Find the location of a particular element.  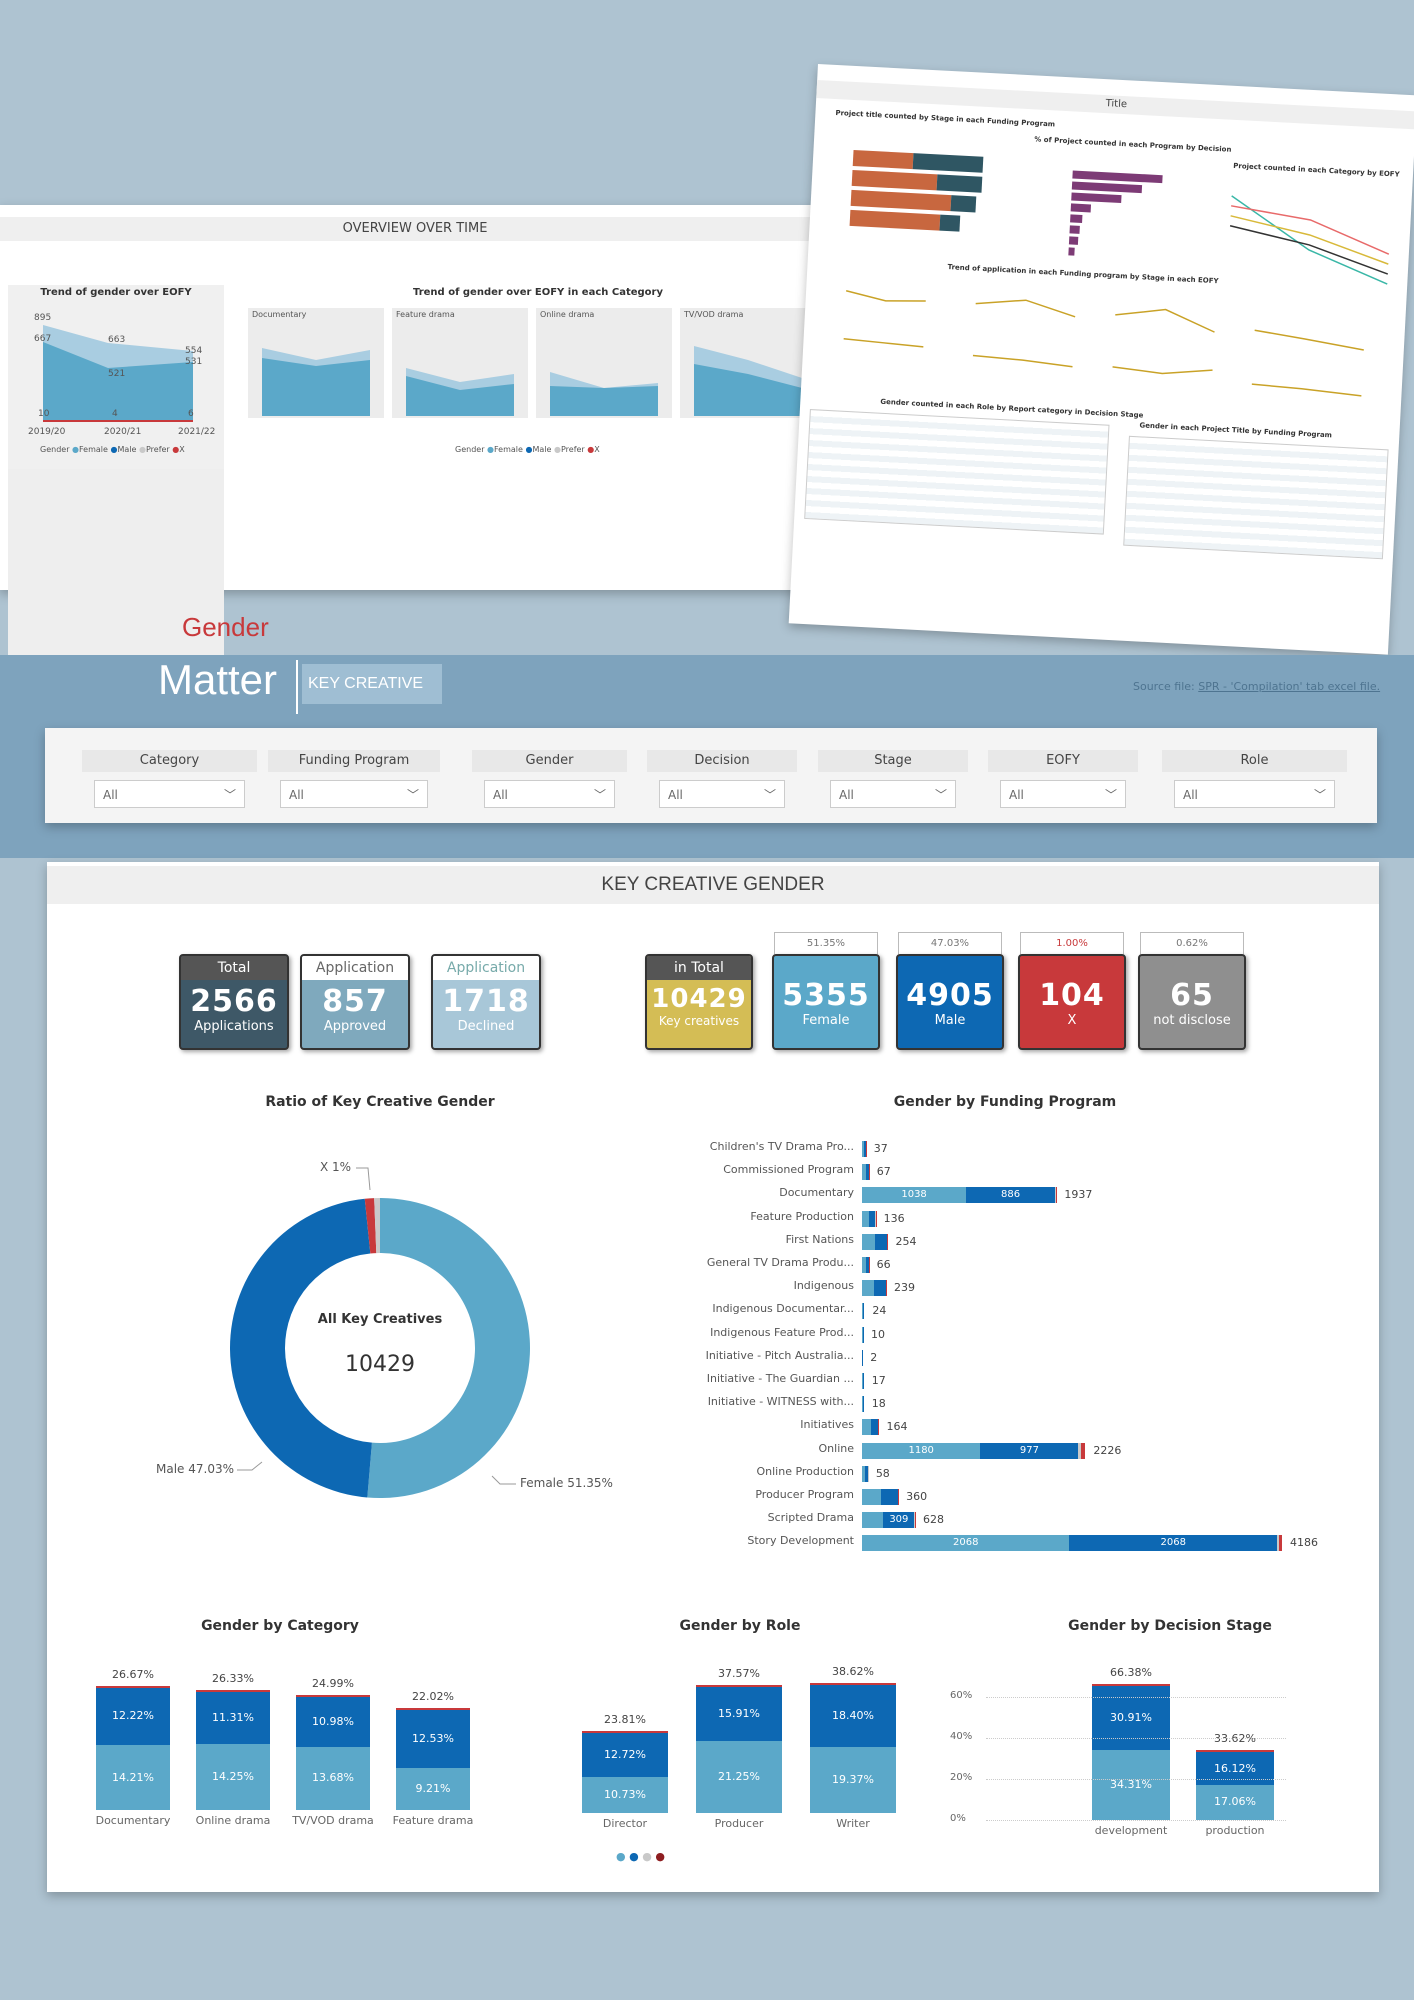

bar-female: 19.37% is located at coordinates (853, 1780).